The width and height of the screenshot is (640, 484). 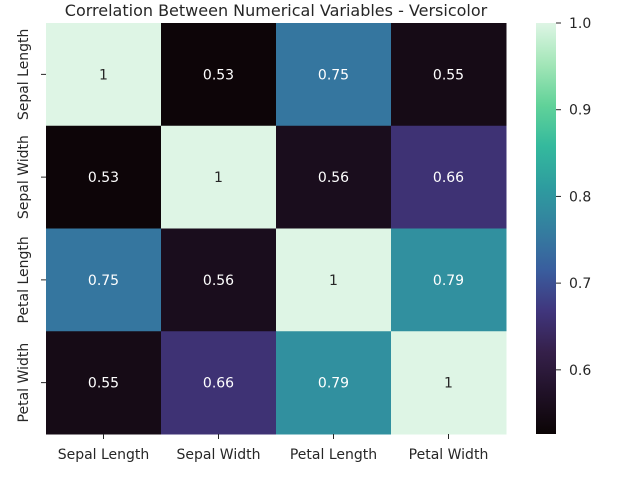 I want to click on x-tick-label: Sepal Width, so click(x=219, y=455).